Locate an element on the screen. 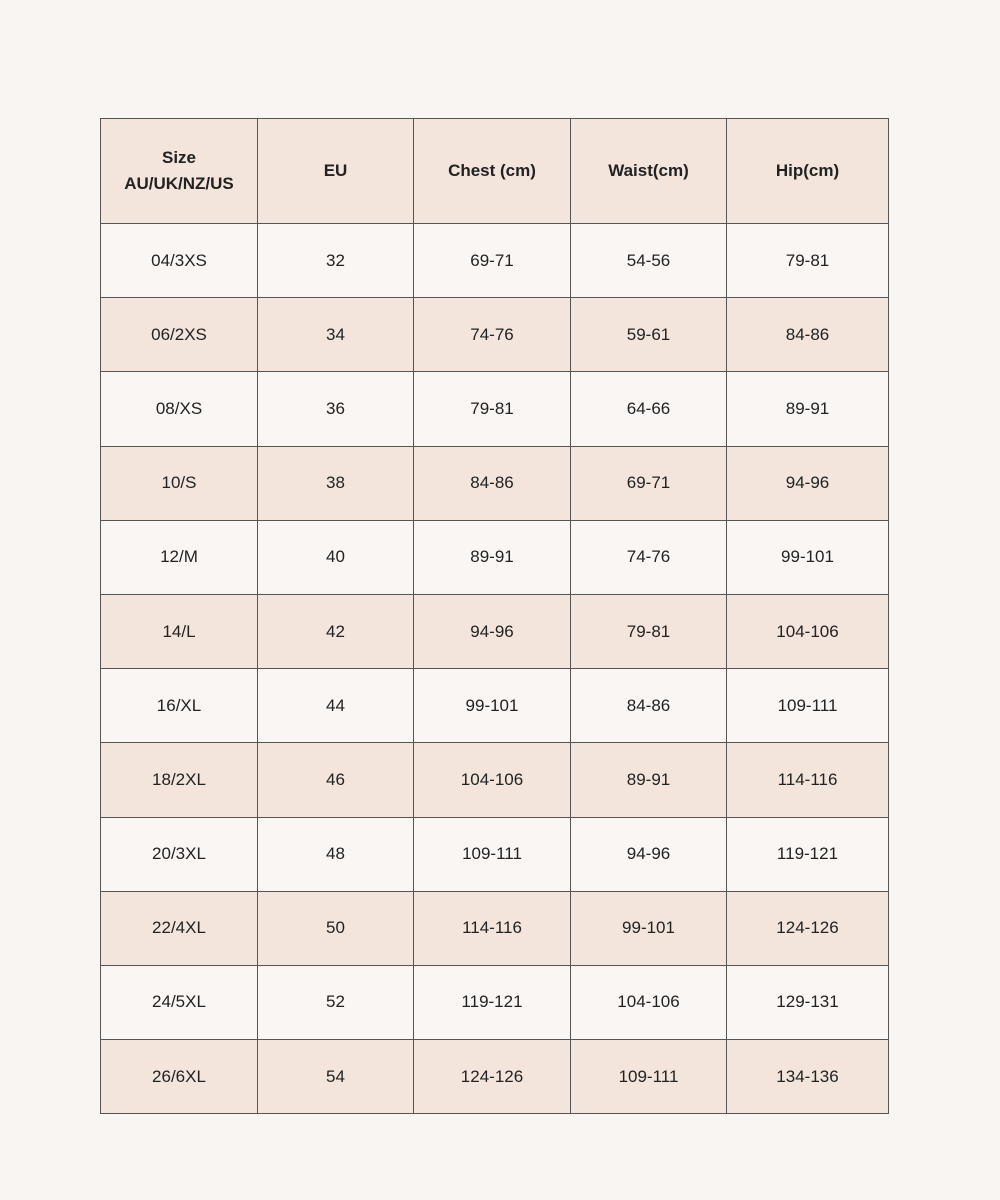  header-cell: EU is located at coordinates (335, 171).